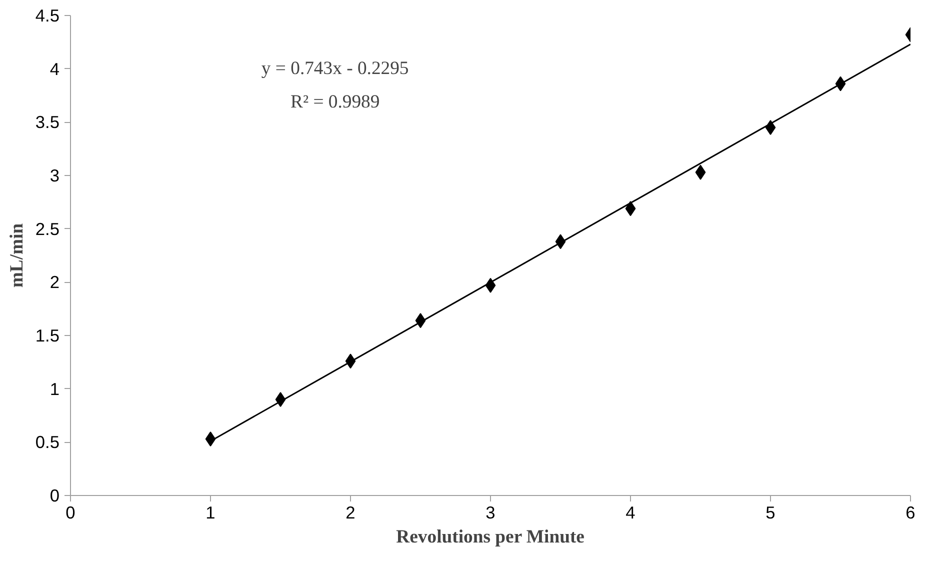  I want to click on x-tick-label: 2, so click(351, 512).